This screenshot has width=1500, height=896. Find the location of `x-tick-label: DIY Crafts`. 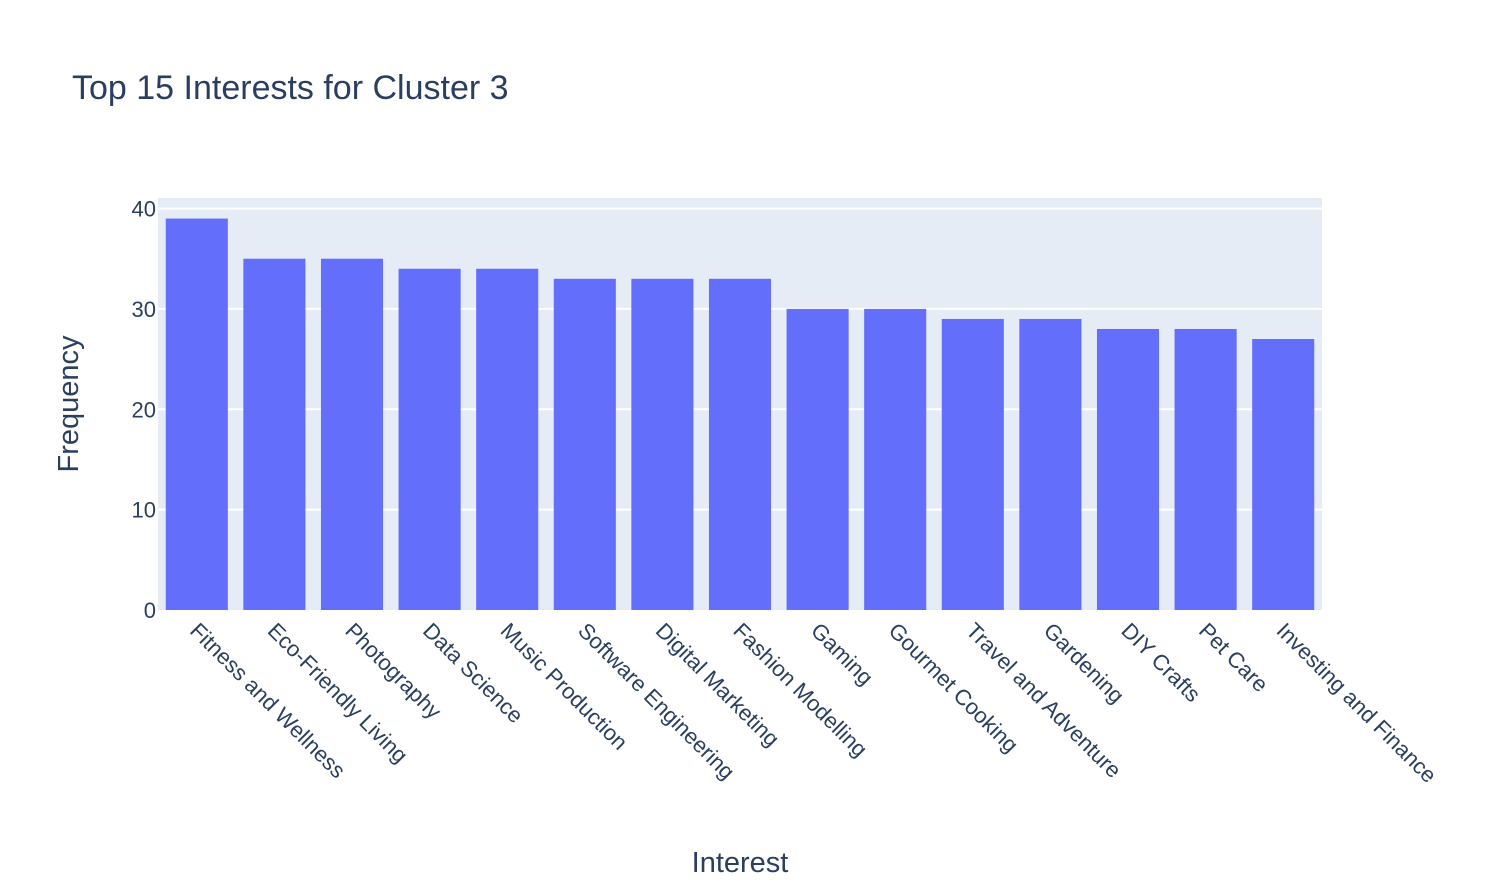

x-tick-label: DIY Crafts is located at coordinates (1160, 662).